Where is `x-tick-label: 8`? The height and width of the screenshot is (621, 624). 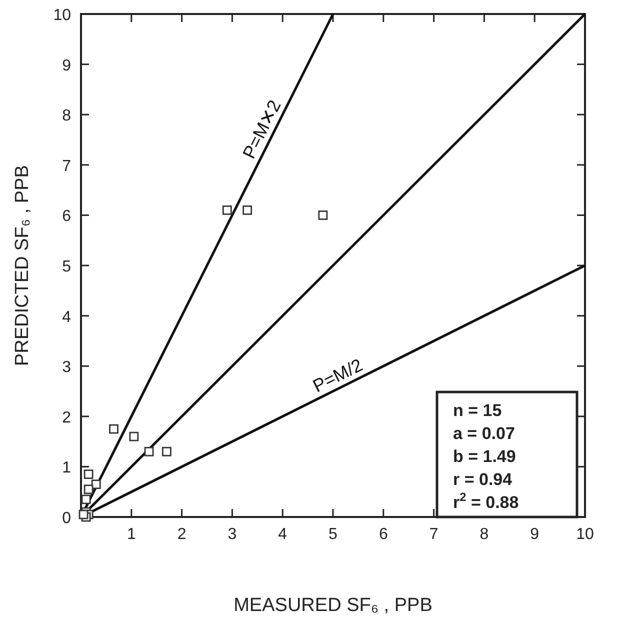
x-tick-label: 8 is located at coordinates (484, 534).